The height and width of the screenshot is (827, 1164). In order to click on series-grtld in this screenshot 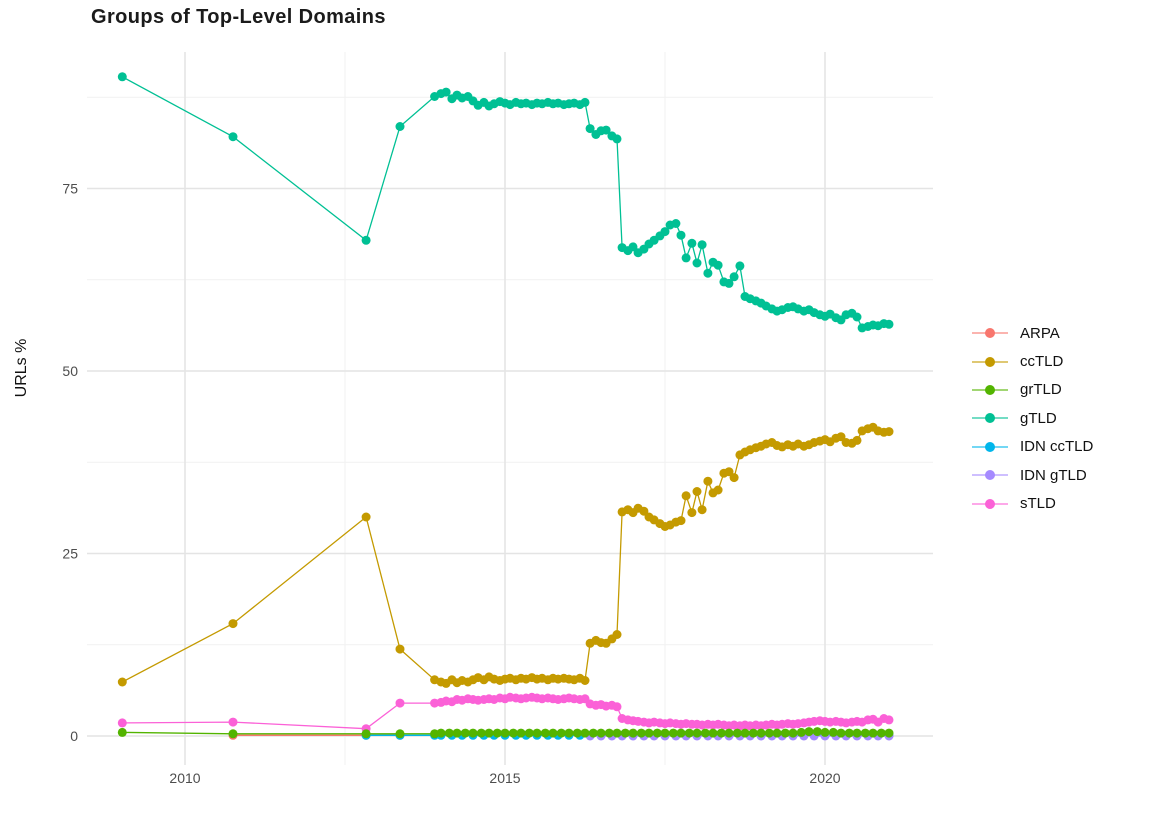, I will do `click(505, 733)`.